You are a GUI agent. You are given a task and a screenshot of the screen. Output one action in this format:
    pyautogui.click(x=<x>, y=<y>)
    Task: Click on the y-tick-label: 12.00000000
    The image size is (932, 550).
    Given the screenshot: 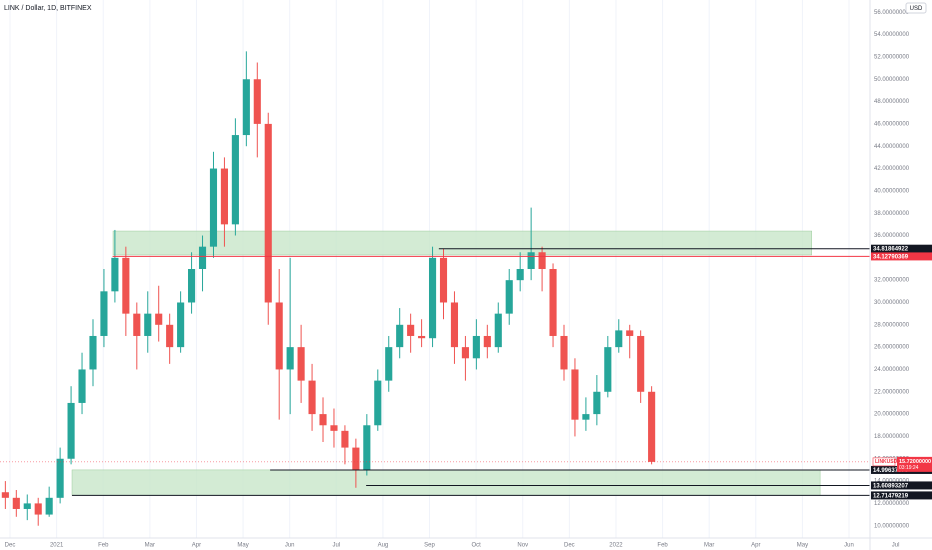 What is the action you would take?
    pyautogui.click(x=892, y=504)
    